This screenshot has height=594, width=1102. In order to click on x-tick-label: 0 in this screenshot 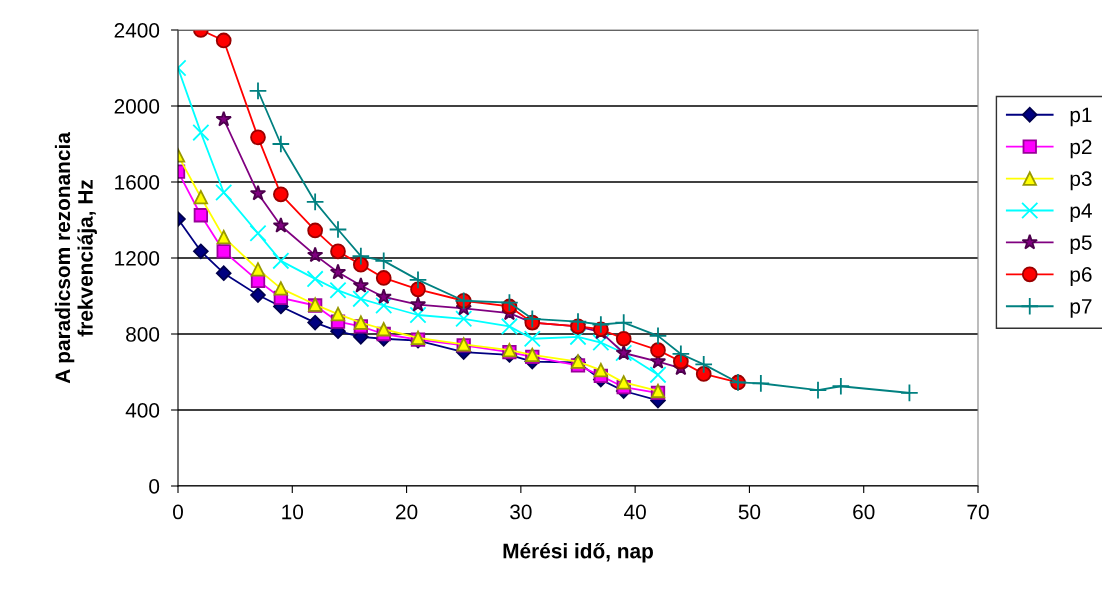, I will do `click(178, 512)`.